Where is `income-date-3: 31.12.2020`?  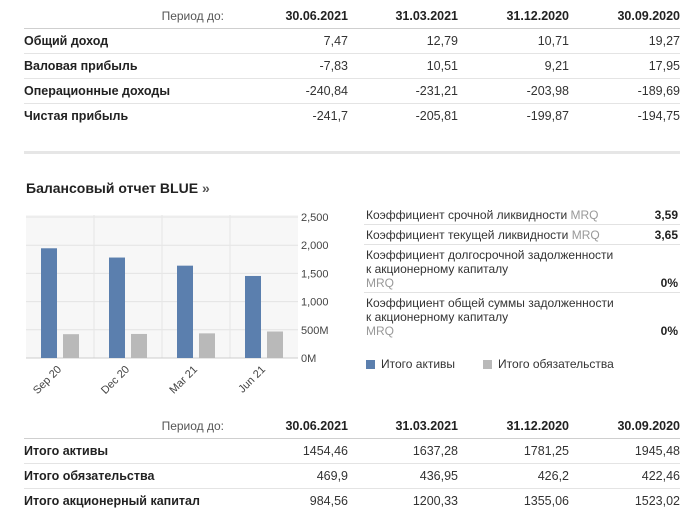
income-date-3: 31.12.2020 is located at coordinates (513, 16).